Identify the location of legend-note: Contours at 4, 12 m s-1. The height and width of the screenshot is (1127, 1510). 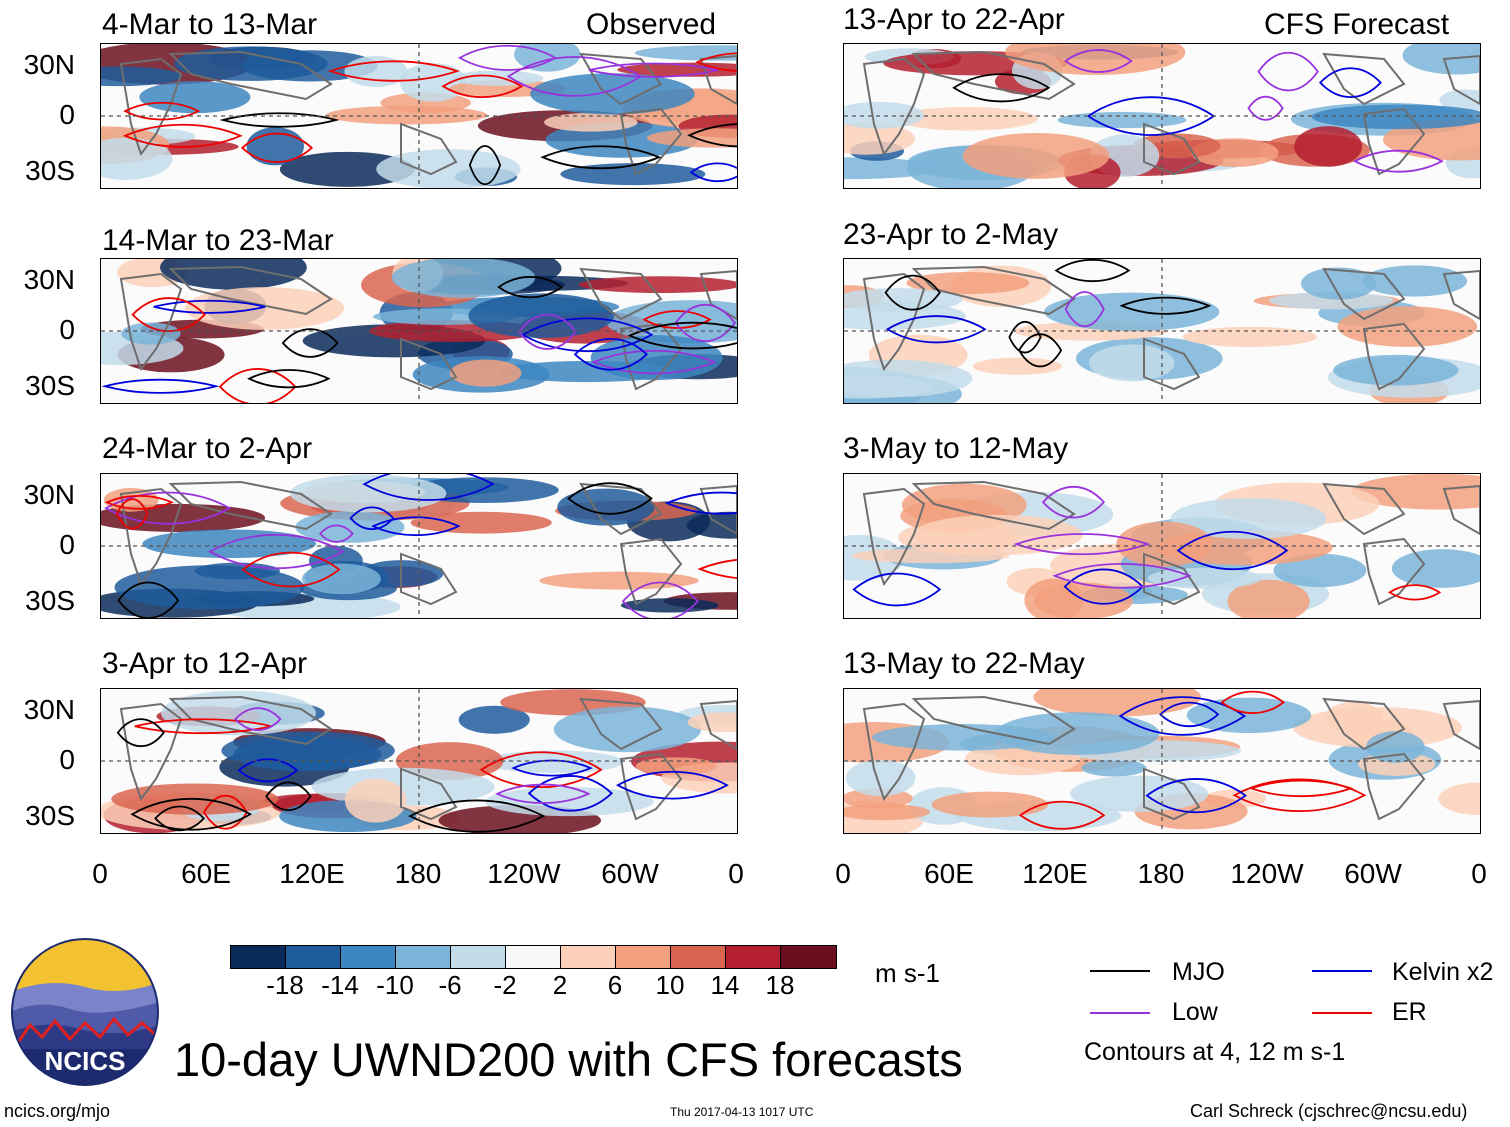
(1215, 1052).